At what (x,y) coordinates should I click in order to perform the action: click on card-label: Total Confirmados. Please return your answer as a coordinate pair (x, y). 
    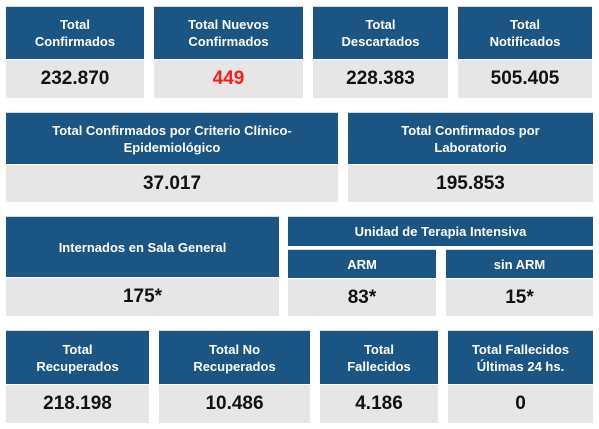
    Looking at the image, I should click on (75, 32).